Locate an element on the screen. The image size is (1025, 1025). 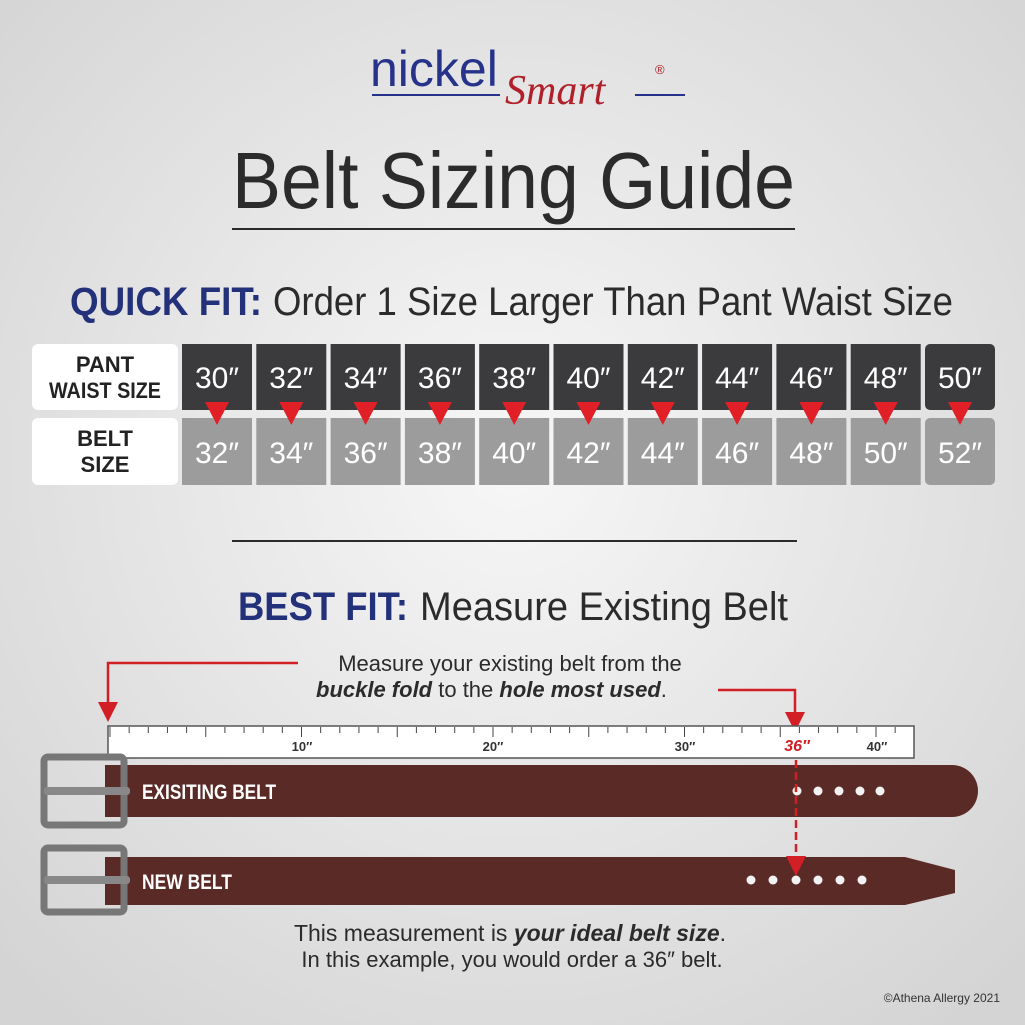
row-label: BELT is located at coordinates (105, 438).